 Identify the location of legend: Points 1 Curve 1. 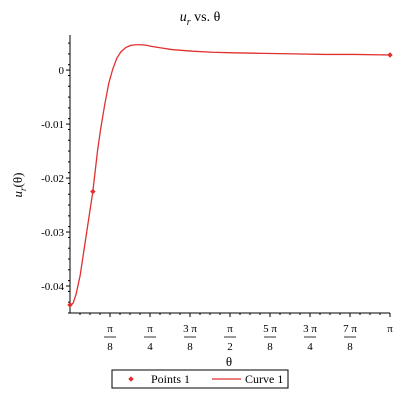
(200, 379).